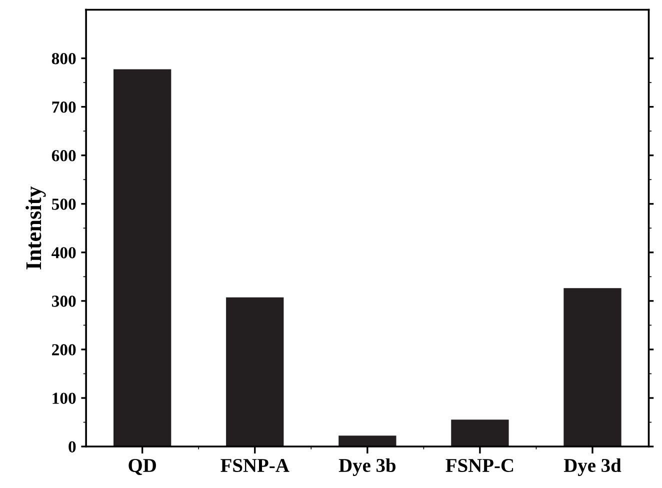  What do you see at coordinates (72, 446) in the screenshot?
I see `y-tick-label: 0` at bounding box center [72, 446].